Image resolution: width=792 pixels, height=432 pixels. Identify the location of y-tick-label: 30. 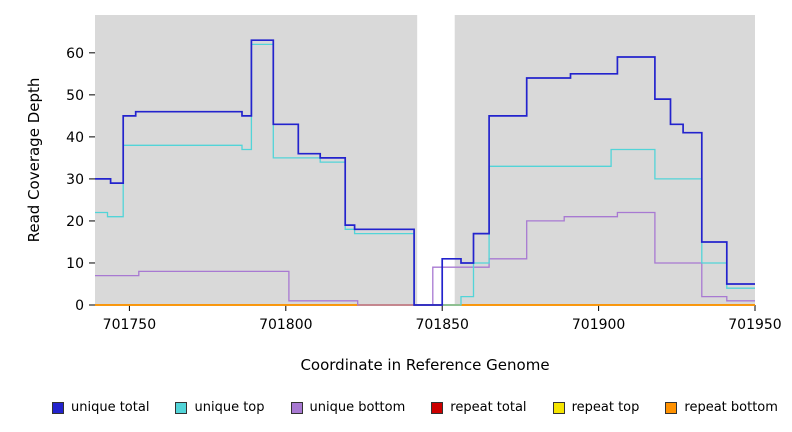
(75, 180).